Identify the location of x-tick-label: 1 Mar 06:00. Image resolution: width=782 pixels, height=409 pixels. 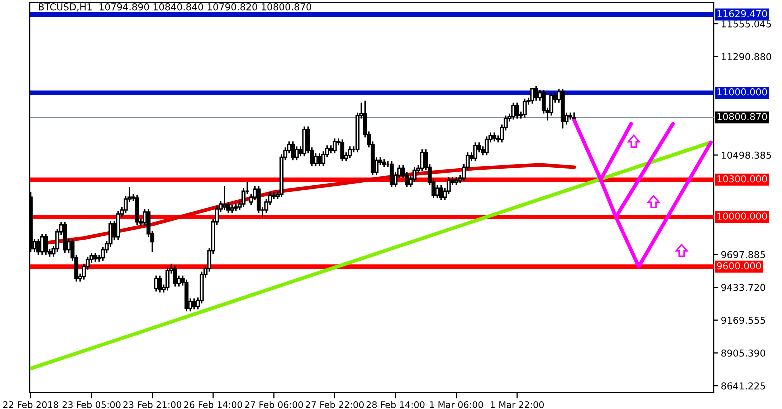
(457, 404).